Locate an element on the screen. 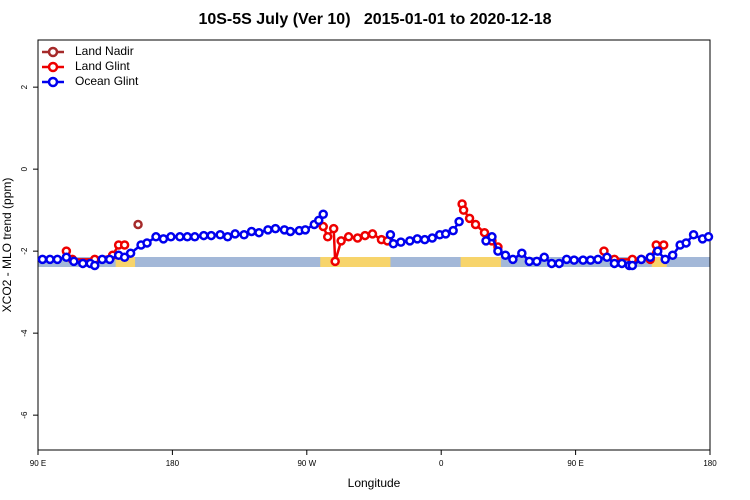  x-tick-label: 90 W is located at coordinates (306, 463).